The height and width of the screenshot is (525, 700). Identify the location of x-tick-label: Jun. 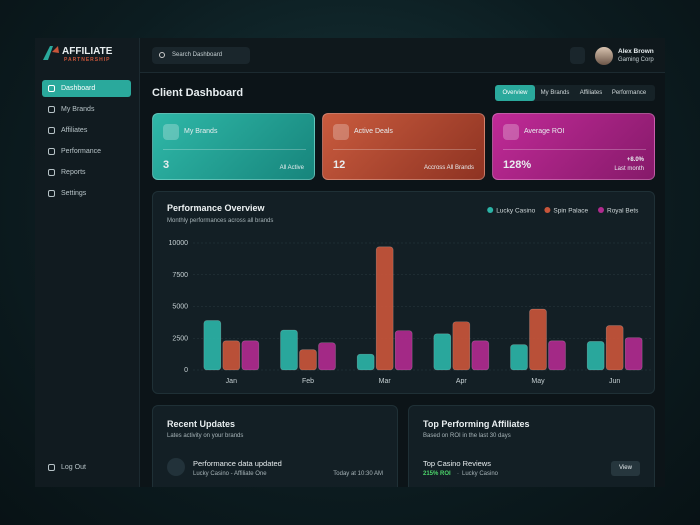
(614, 381).